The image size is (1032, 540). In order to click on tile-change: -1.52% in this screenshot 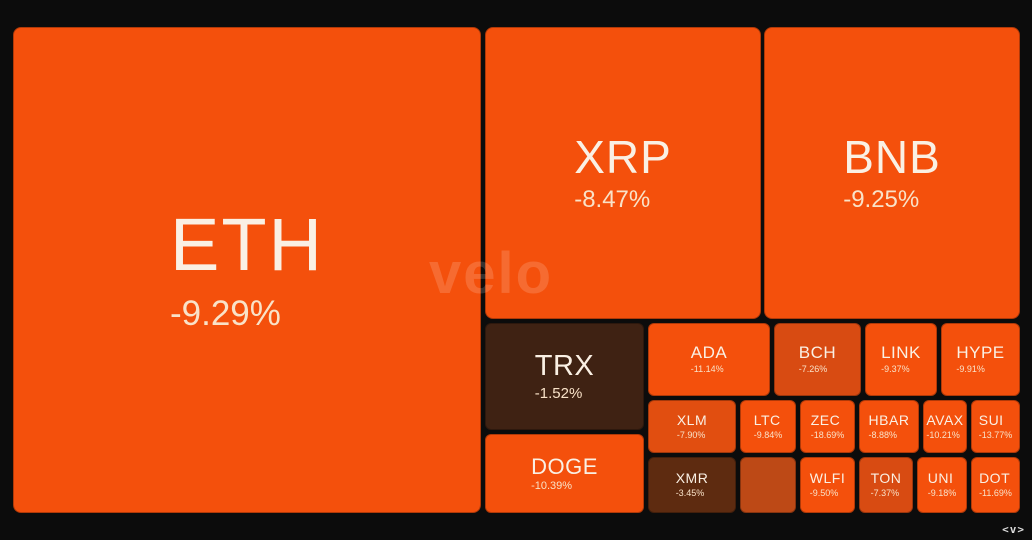, I will do `click(558, 393)`.